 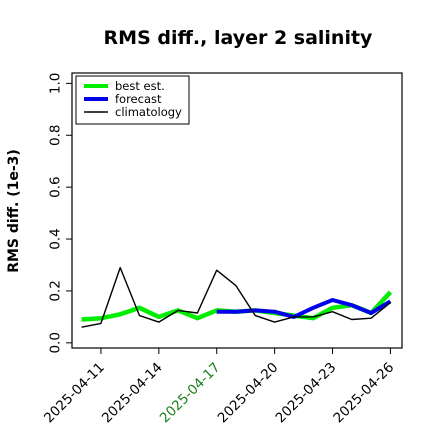 What do you see at coordinates (56, 186) in the screenshot?
I see `y-tick-label: 0.6` at bounding box center [56, 186].